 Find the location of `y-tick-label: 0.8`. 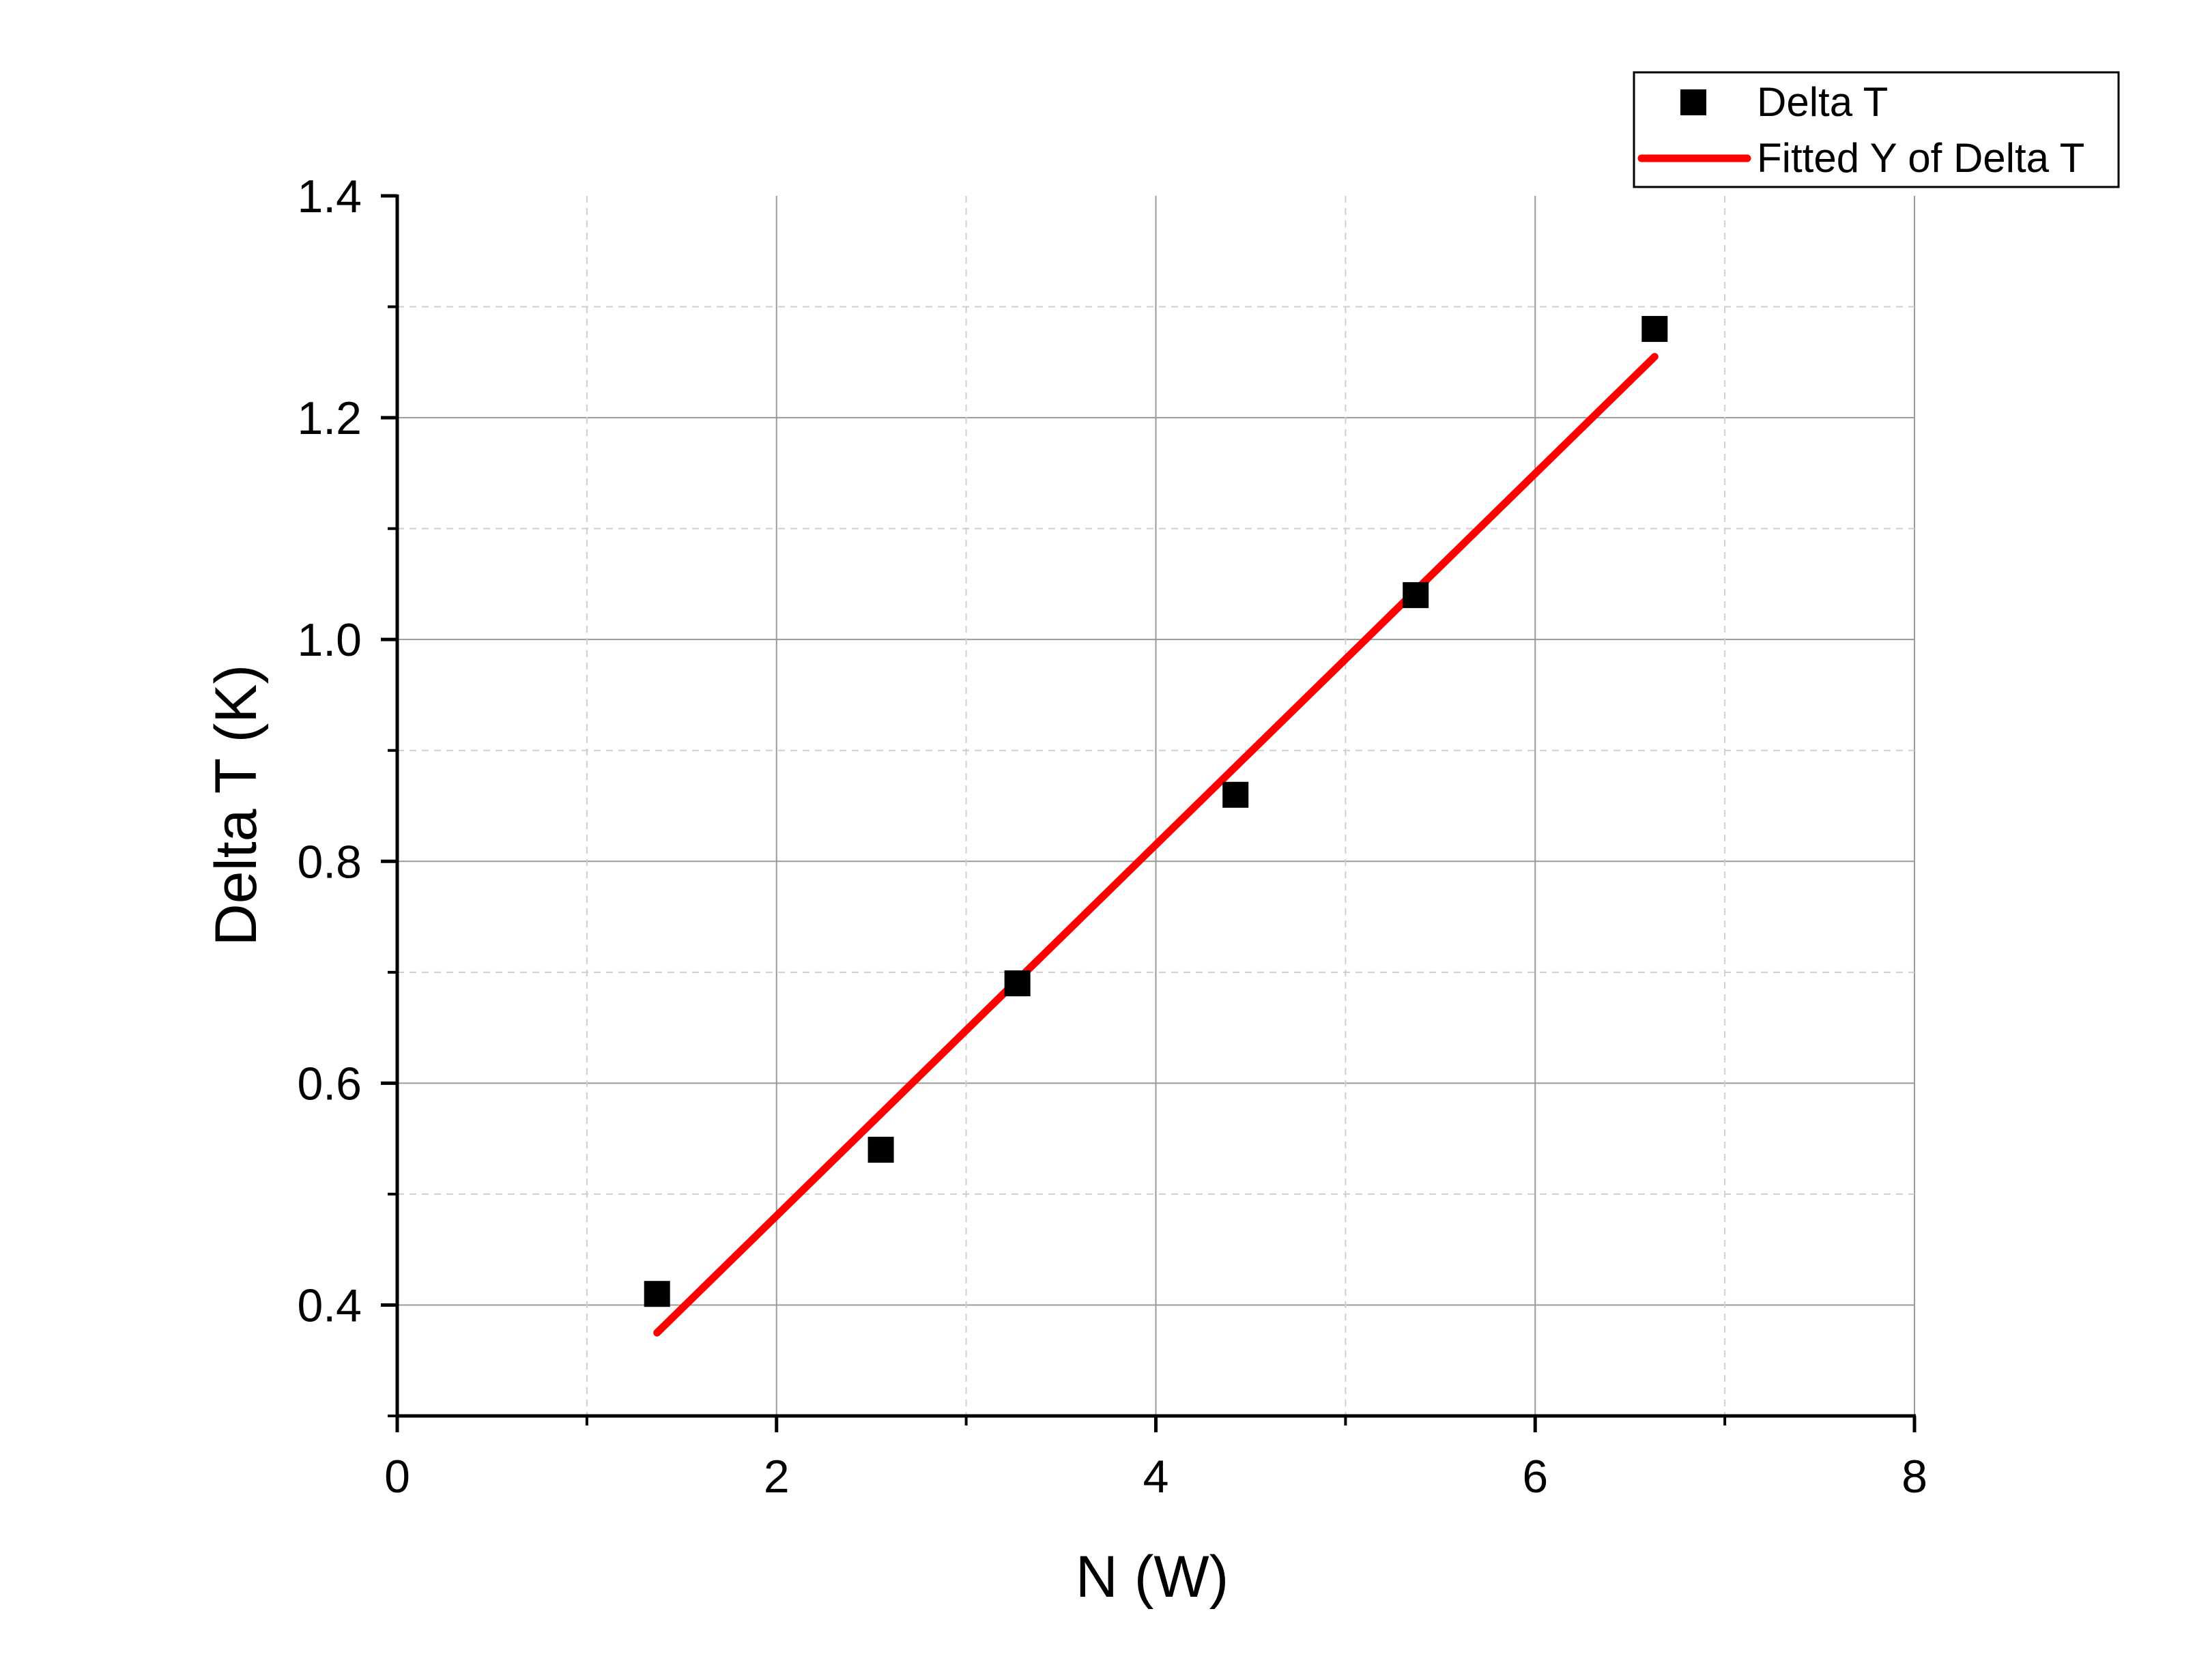

y-tick-label: 0.8 is located at coordinates (329, 862).